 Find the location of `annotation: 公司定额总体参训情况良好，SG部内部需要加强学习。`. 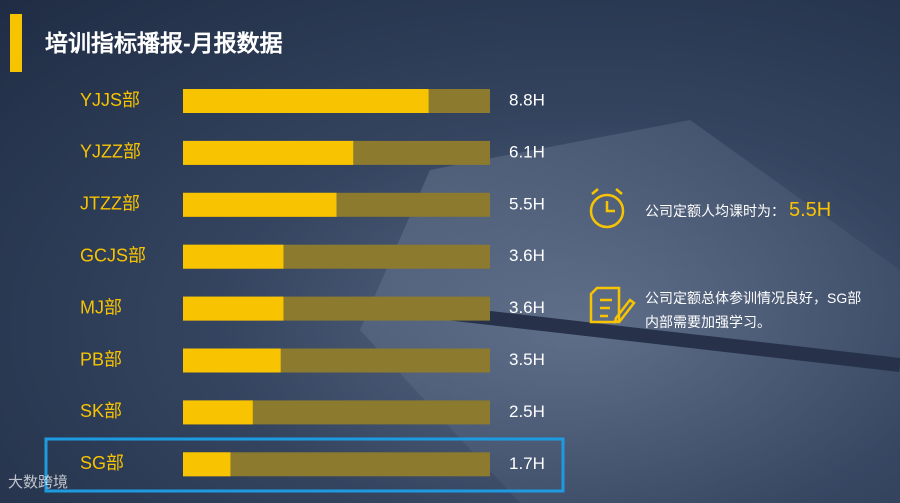

annotation: 公司定额总体参训情况良好，SG部内部需要加强学习。 is located at coordinates (753, 310).